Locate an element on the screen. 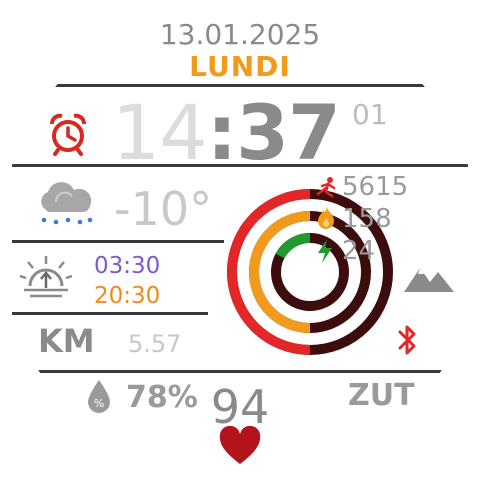 The image size is (480, 480). extra-label: ZUT is located at coordinates (381, 395).